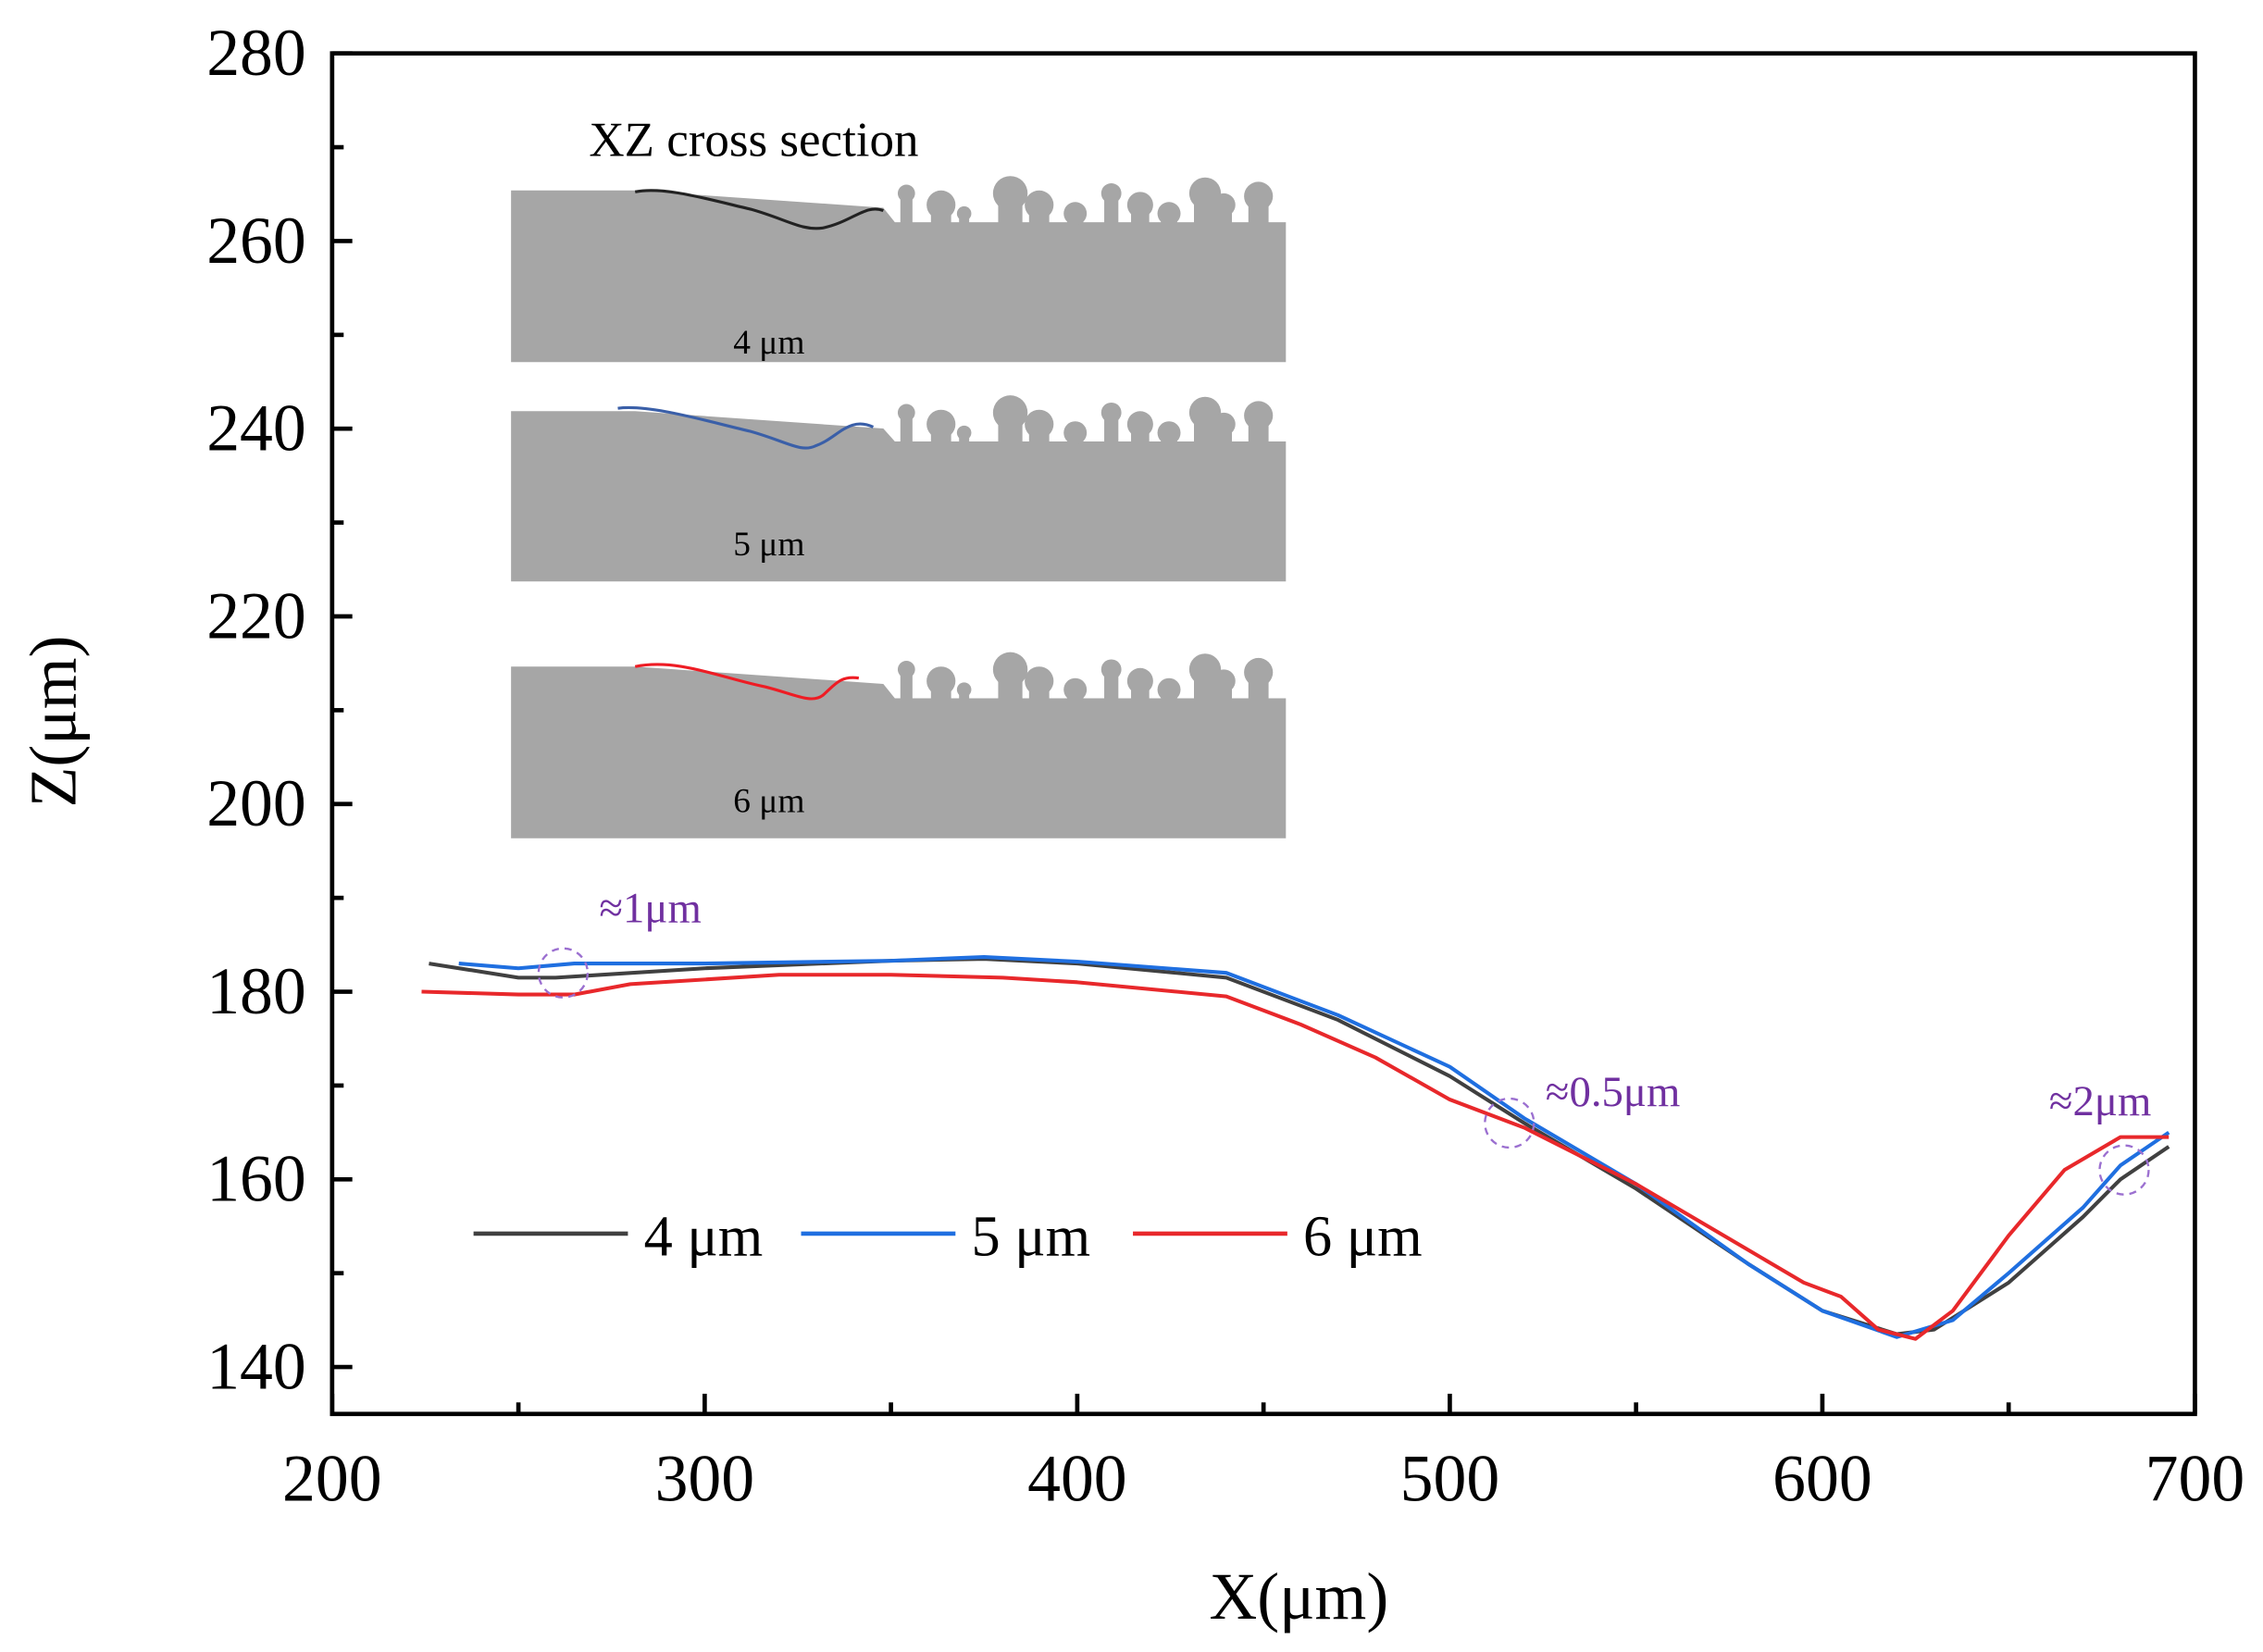 The height and width of the screenshot is (1652, 2263). Describe the element at coordinates (256, 1366) in the screenshot. I see `y-tick-label: 140` at that location.